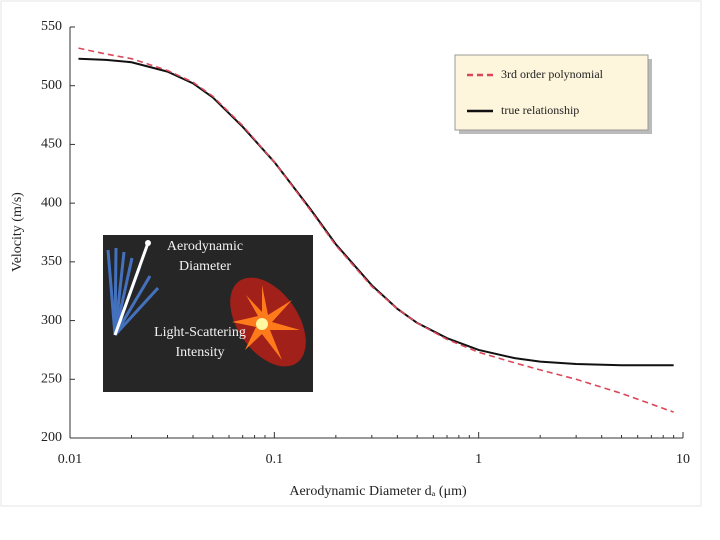 The width and height of the screenshot is (720, 540). I want to click on x-tick-label: 1, so click(478, 459).